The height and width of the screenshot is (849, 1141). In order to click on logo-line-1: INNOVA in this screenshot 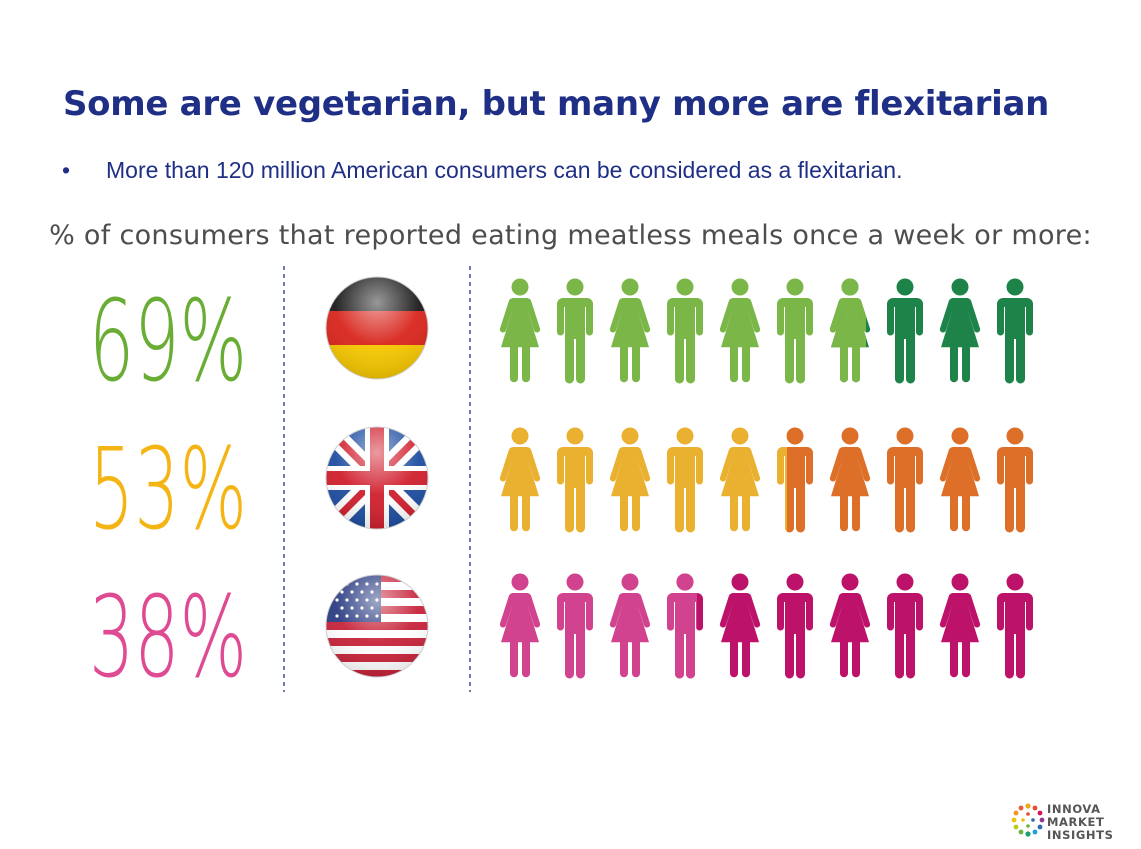, I will do `click(1074, 809)`.